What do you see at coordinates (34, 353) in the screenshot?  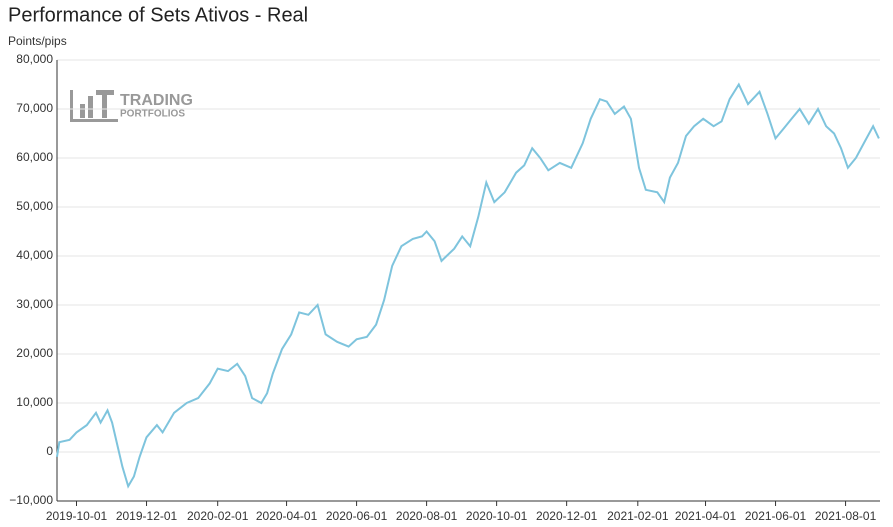 I see `y-tick-label: 20,000` at bounding box center [34, 353].